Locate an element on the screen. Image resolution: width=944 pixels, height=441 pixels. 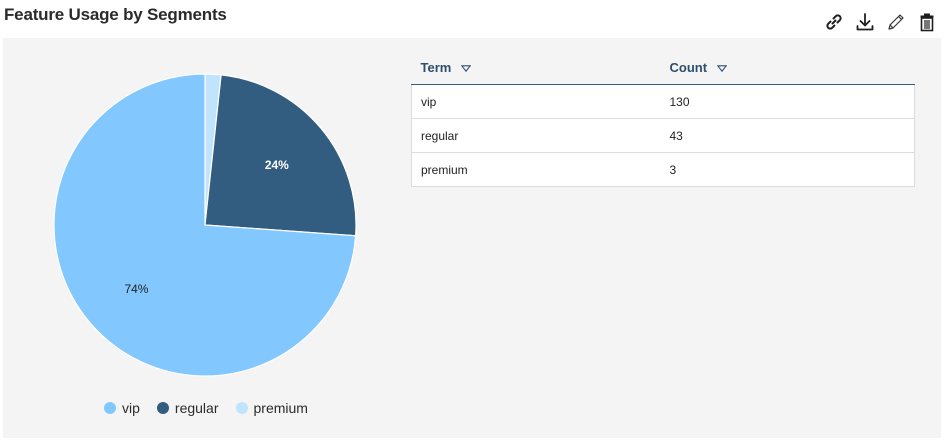
delete-button is located at coordinates (927, 22).